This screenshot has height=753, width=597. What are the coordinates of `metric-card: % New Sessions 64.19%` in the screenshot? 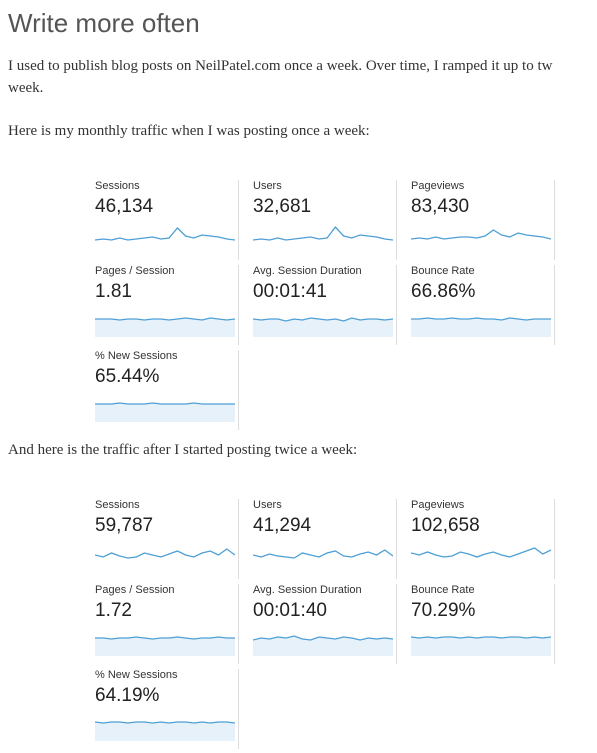 It's located at (163, 709).